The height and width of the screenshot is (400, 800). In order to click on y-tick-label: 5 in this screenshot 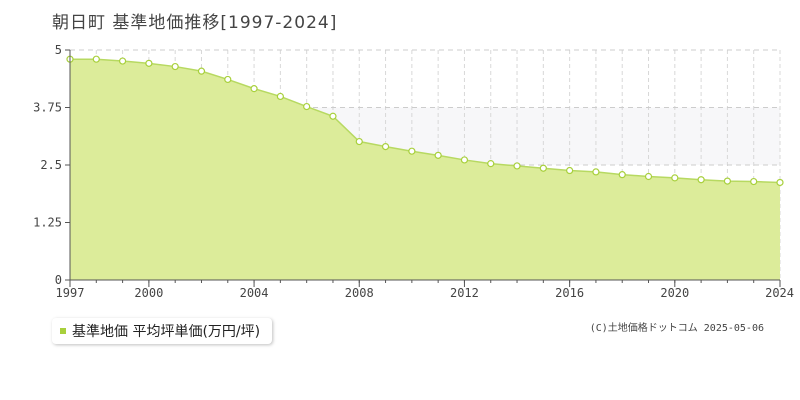, I will do `click(58, 50)`.